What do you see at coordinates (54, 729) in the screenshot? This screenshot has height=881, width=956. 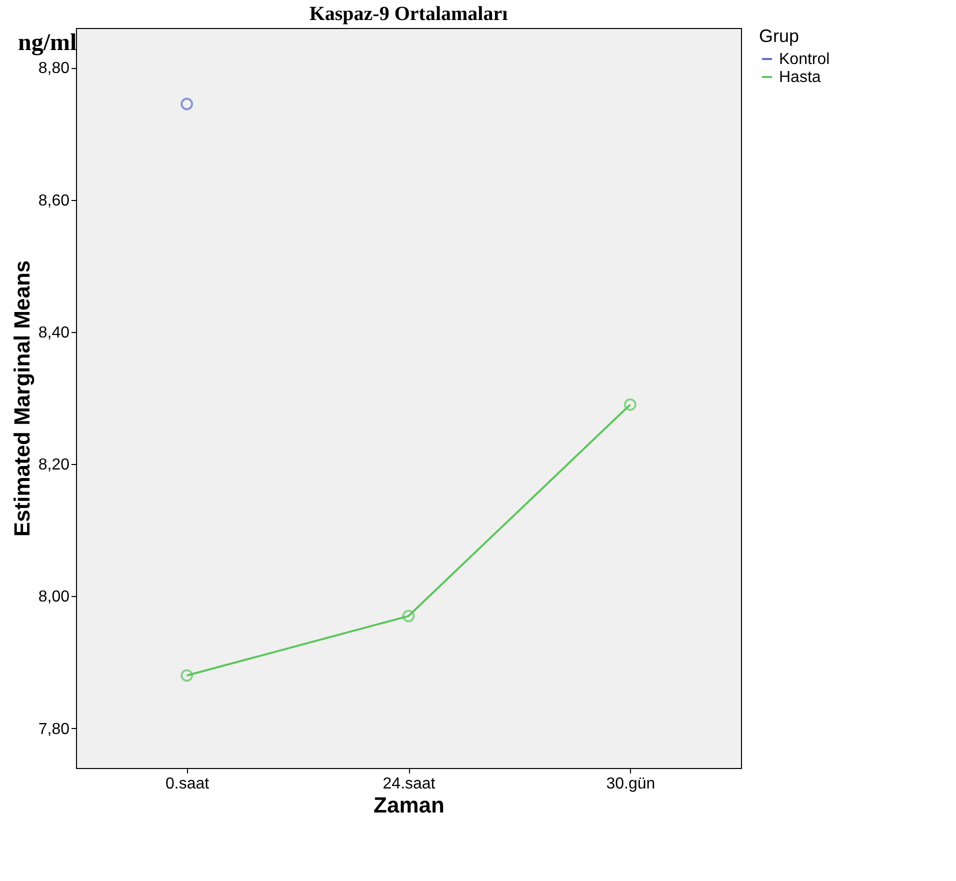 I see `y-tick-label: 7,80` at bounding box center [54, 729].